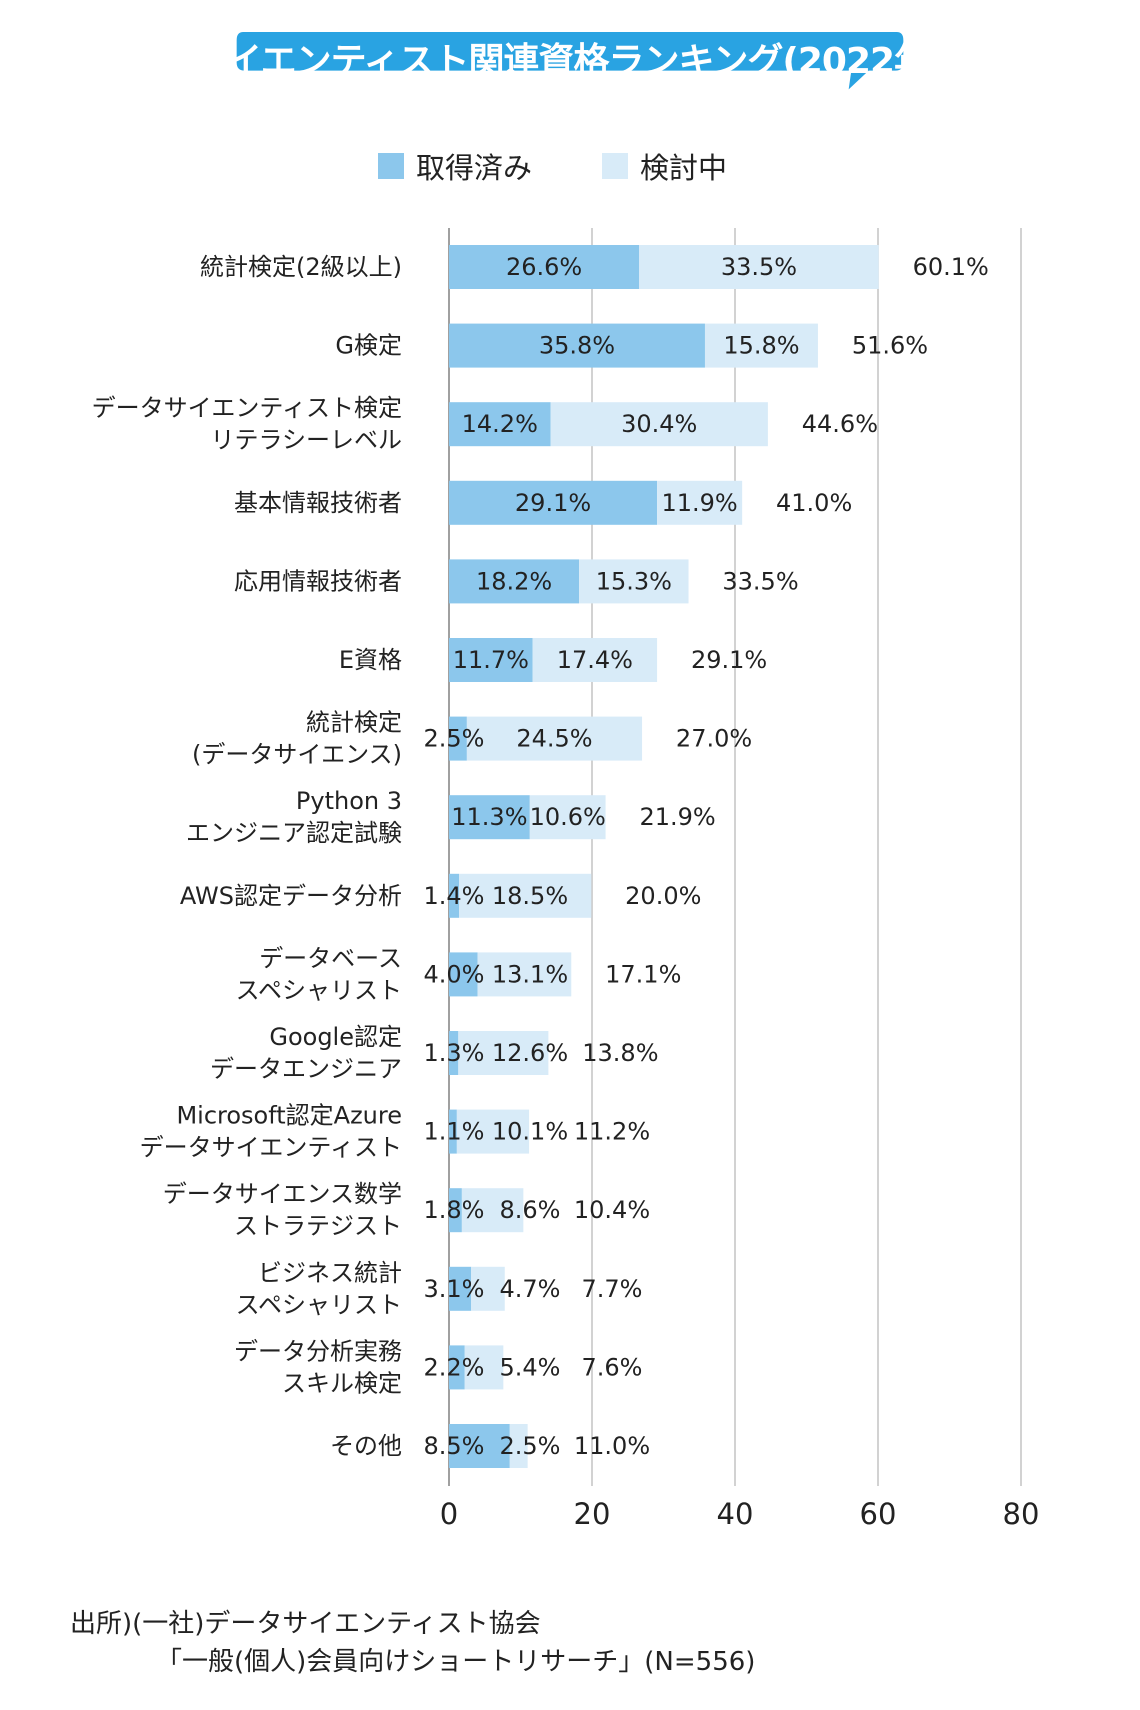 The image size is (1140, 1710). I want to click on title-banner, so click(570, 61).